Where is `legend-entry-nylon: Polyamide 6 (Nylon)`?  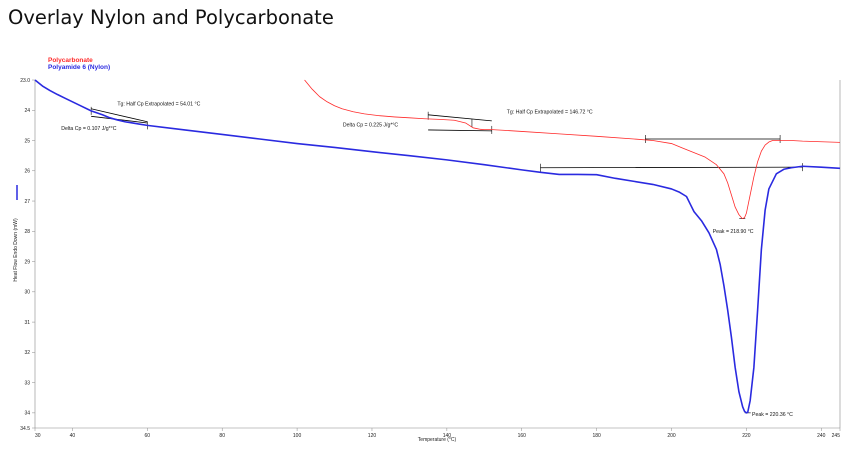
legend-entry-nylon: Polyamide 6 (Nylon) is located at coordinates (79, 67).